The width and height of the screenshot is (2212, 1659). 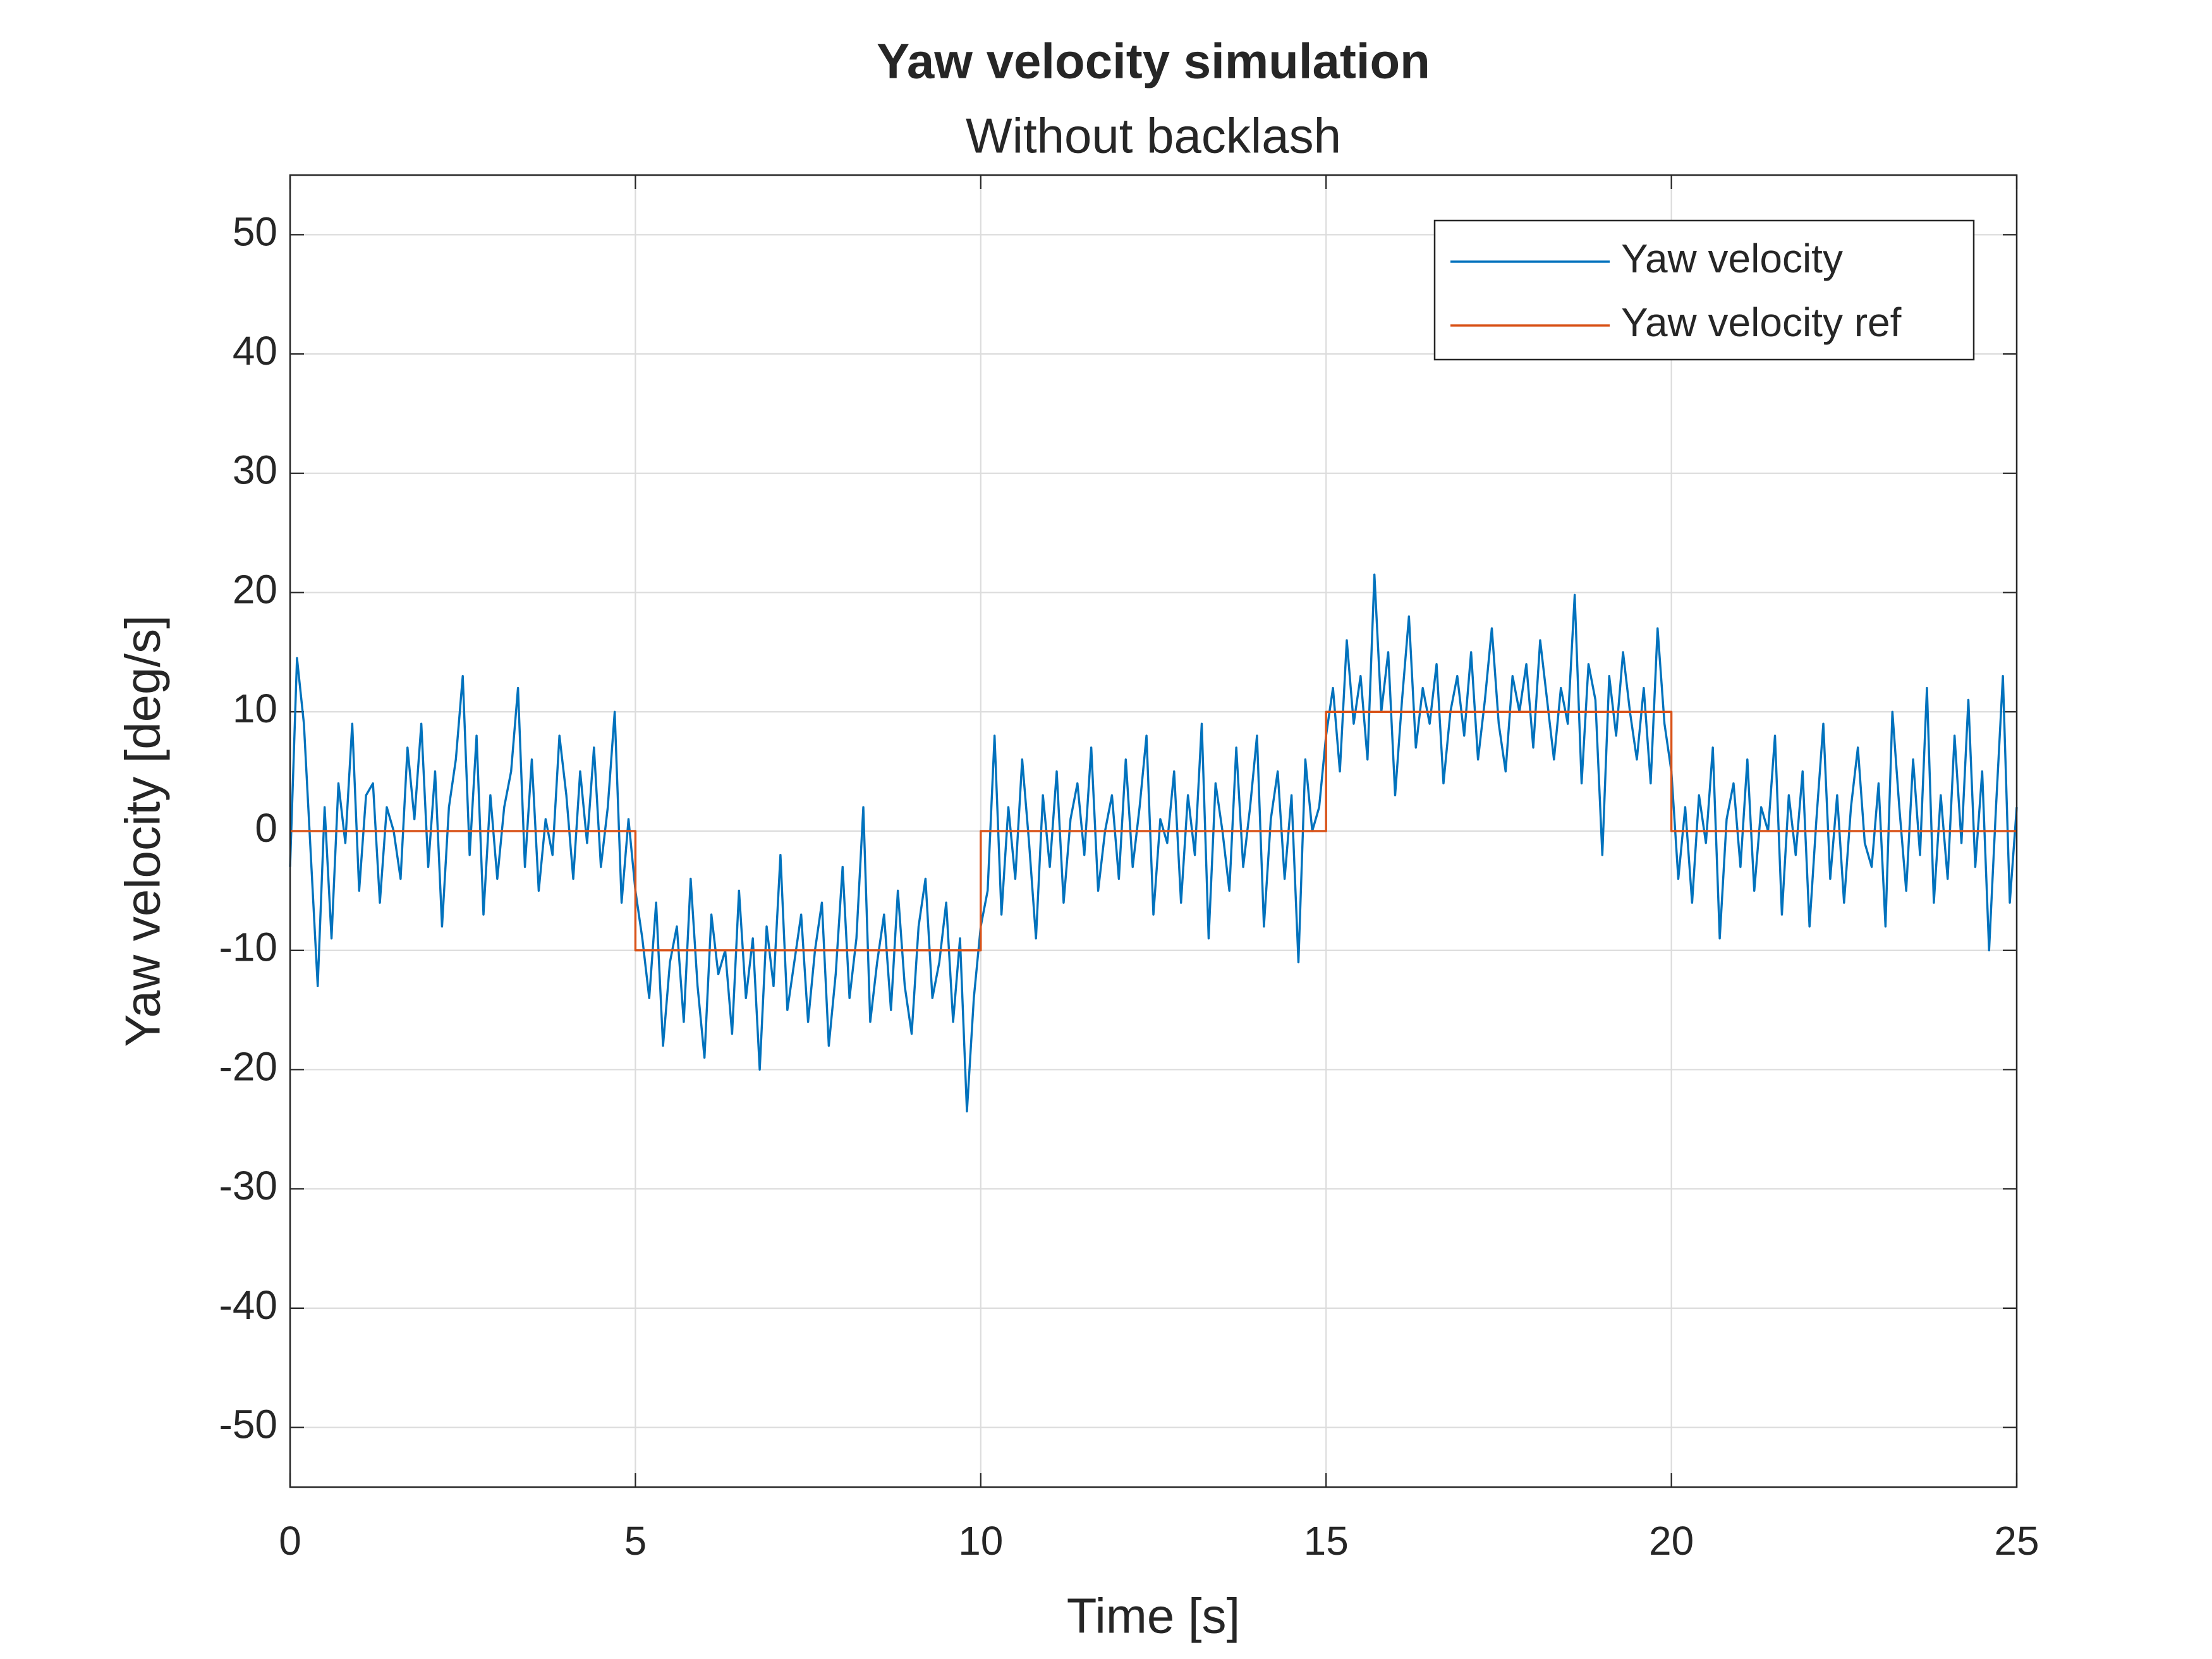 I want to click on y-tick-label: -50, so click(x=248, y=1424).